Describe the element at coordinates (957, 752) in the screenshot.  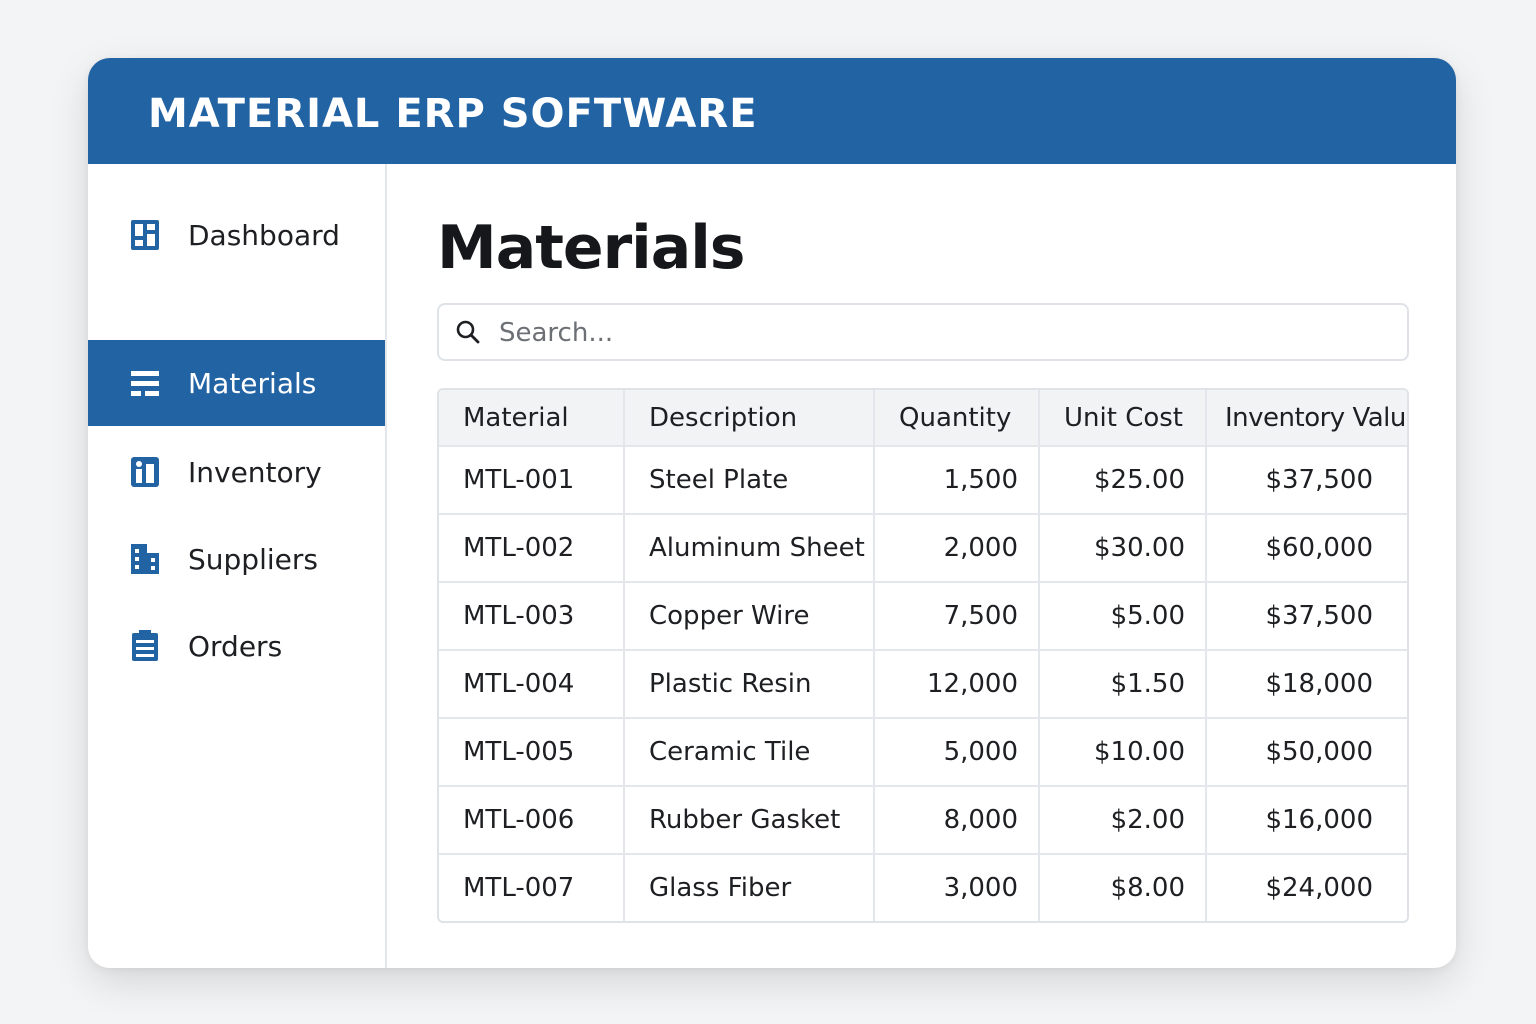
I see `cell-quantity: 5,000` at that location.